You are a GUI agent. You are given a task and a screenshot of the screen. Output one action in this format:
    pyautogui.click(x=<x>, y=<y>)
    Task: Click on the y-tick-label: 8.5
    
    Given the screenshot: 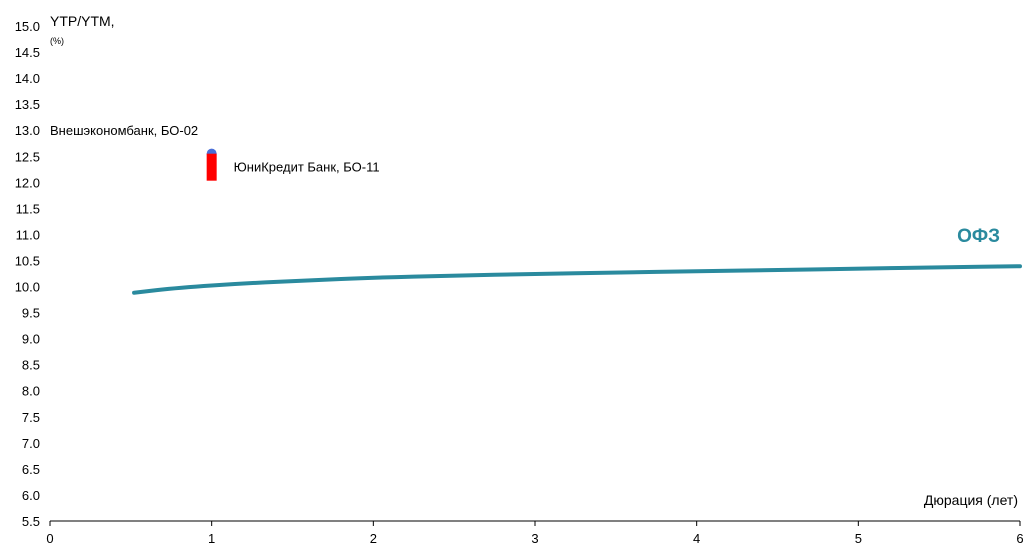 What is the action you would take?
    pyautogui.click(x=31, y=365)
    